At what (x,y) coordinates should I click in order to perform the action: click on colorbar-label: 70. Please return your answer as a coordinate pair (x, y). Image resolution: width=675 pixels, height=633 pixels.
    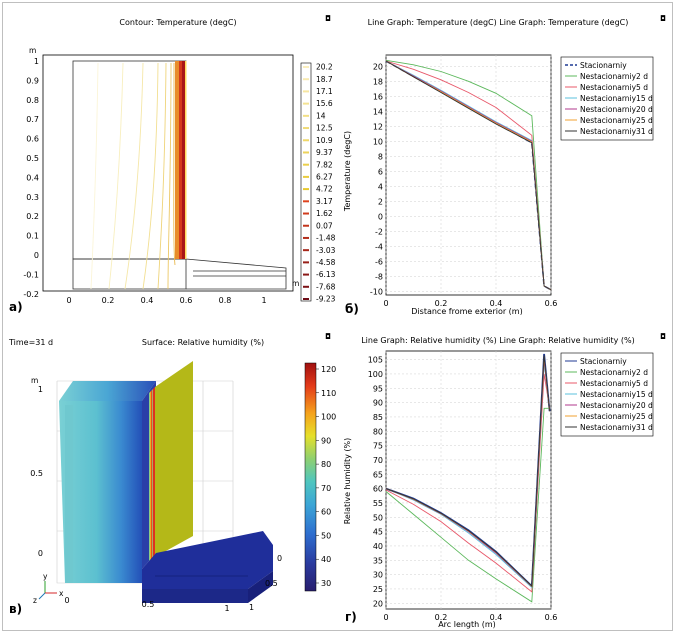
    Looking at the image, I should click on (326, 488).